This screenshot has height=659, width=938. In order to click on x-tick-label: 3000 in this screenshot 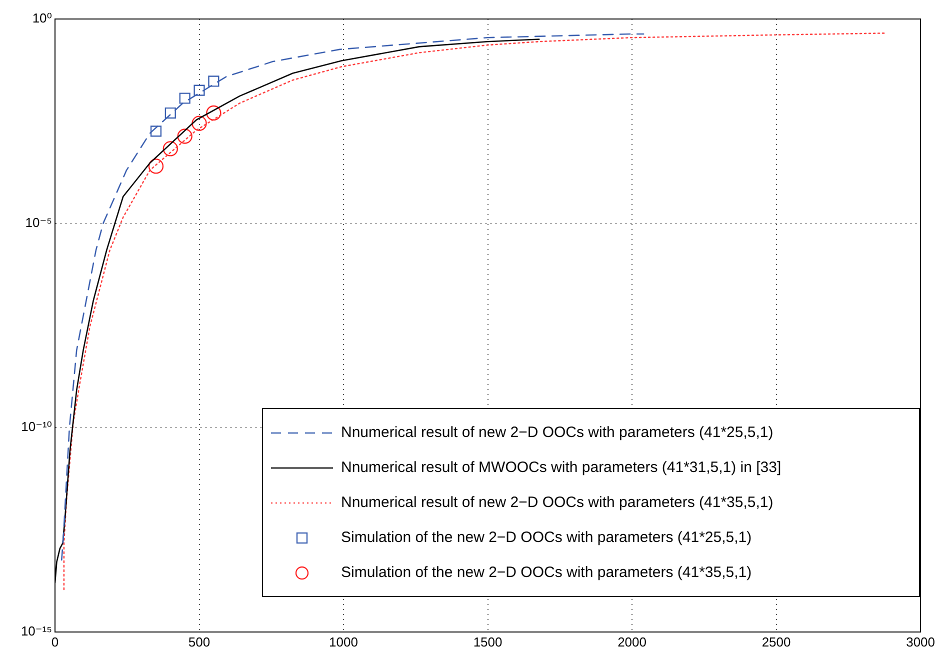, I will do `click(920, 642)`.